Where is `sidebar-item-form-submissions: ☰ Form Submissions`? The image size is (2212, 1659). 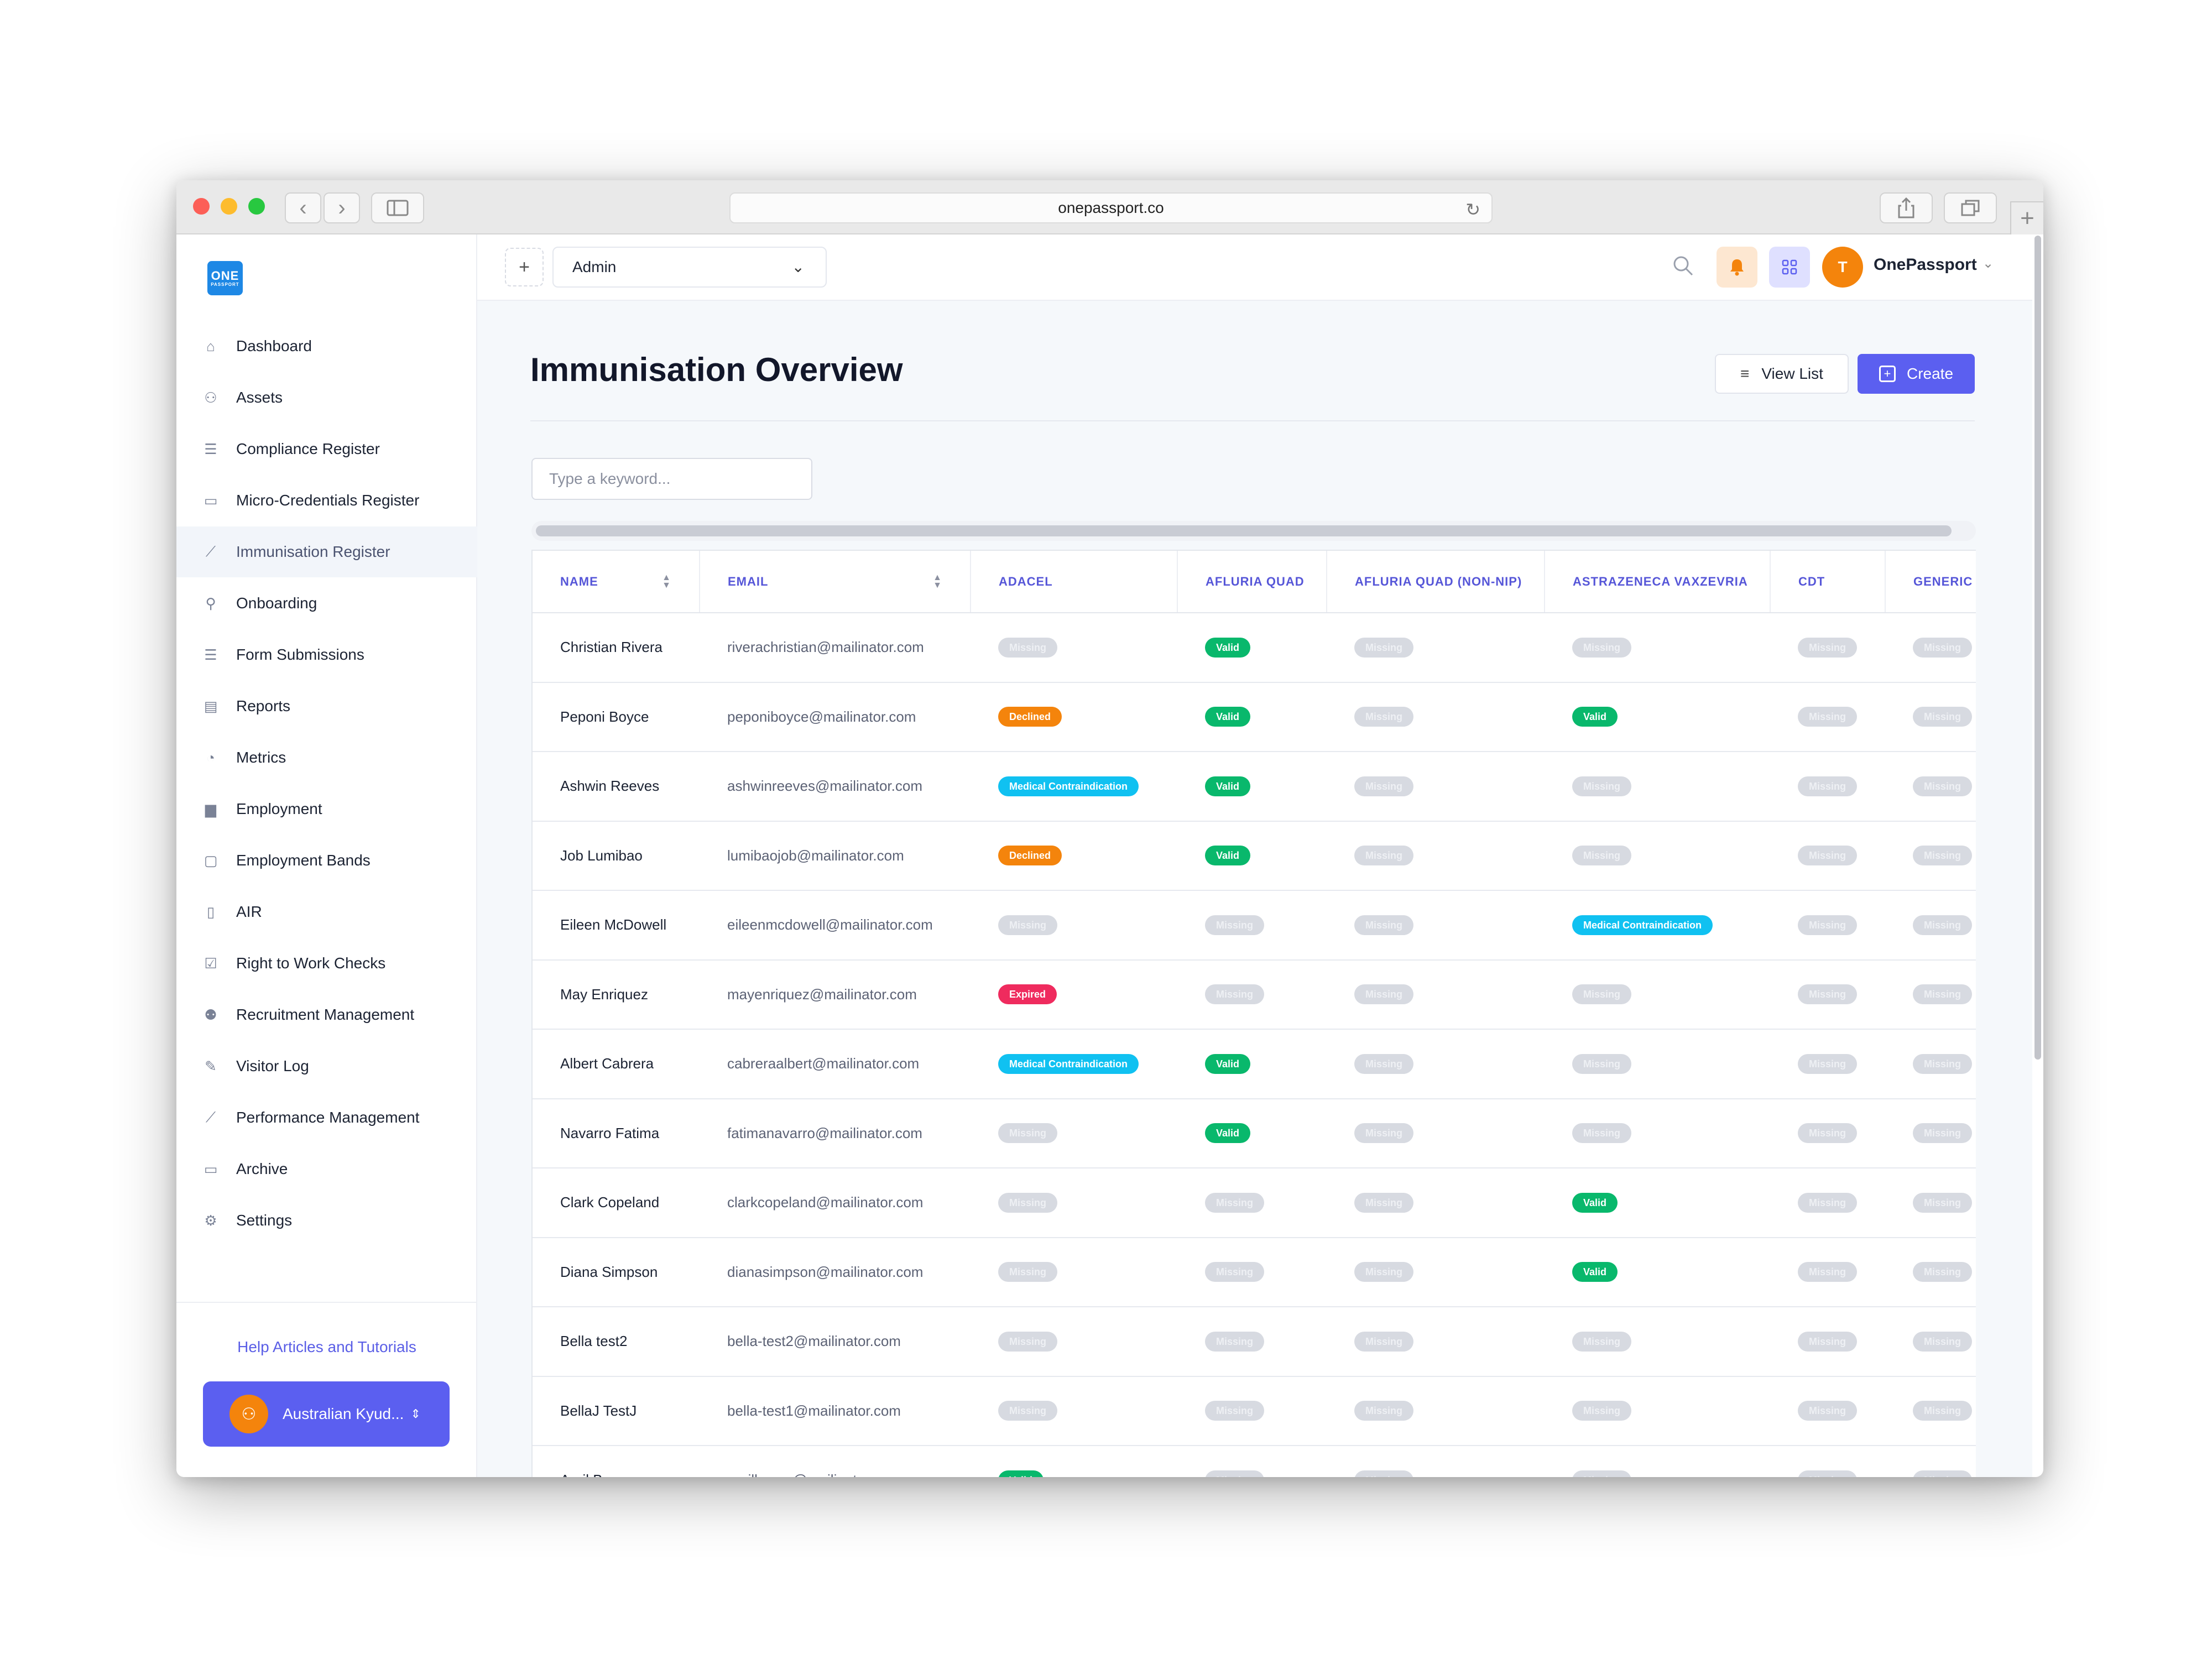
sidebar-item-form-submissions: ☰ Form Submissions is located at coordinates (327, 655).